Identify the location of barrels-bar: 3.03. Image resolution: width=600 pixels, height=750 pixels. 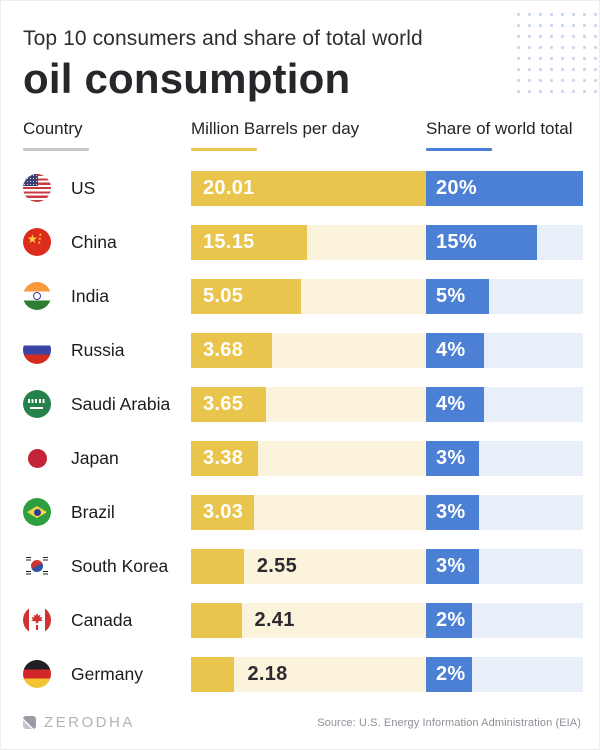
(223, 512).